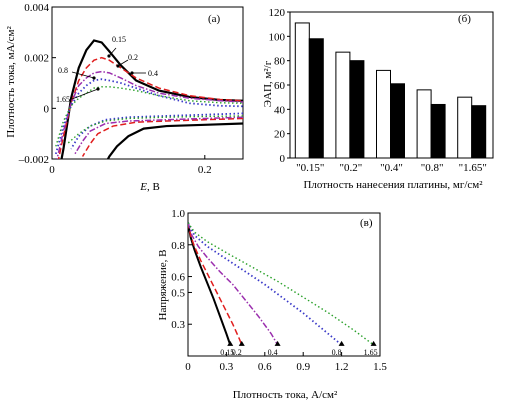  Describe the element at coordinates (380, 367) in the screenshot. I see `panel-c-xtick-label: 1.5` at that location.